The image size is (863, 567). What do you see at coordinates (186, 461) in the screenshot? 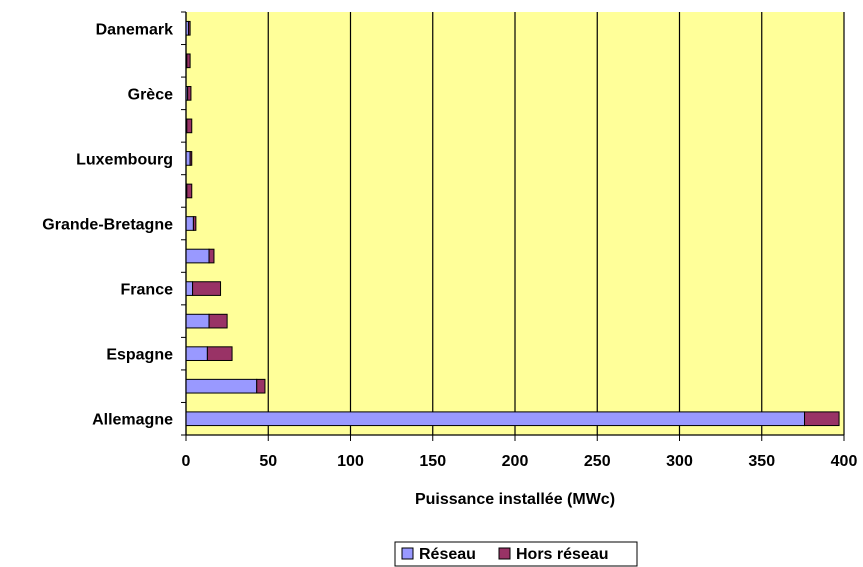
I see `x-tick-label: 0` at bounding box center [186, 461].